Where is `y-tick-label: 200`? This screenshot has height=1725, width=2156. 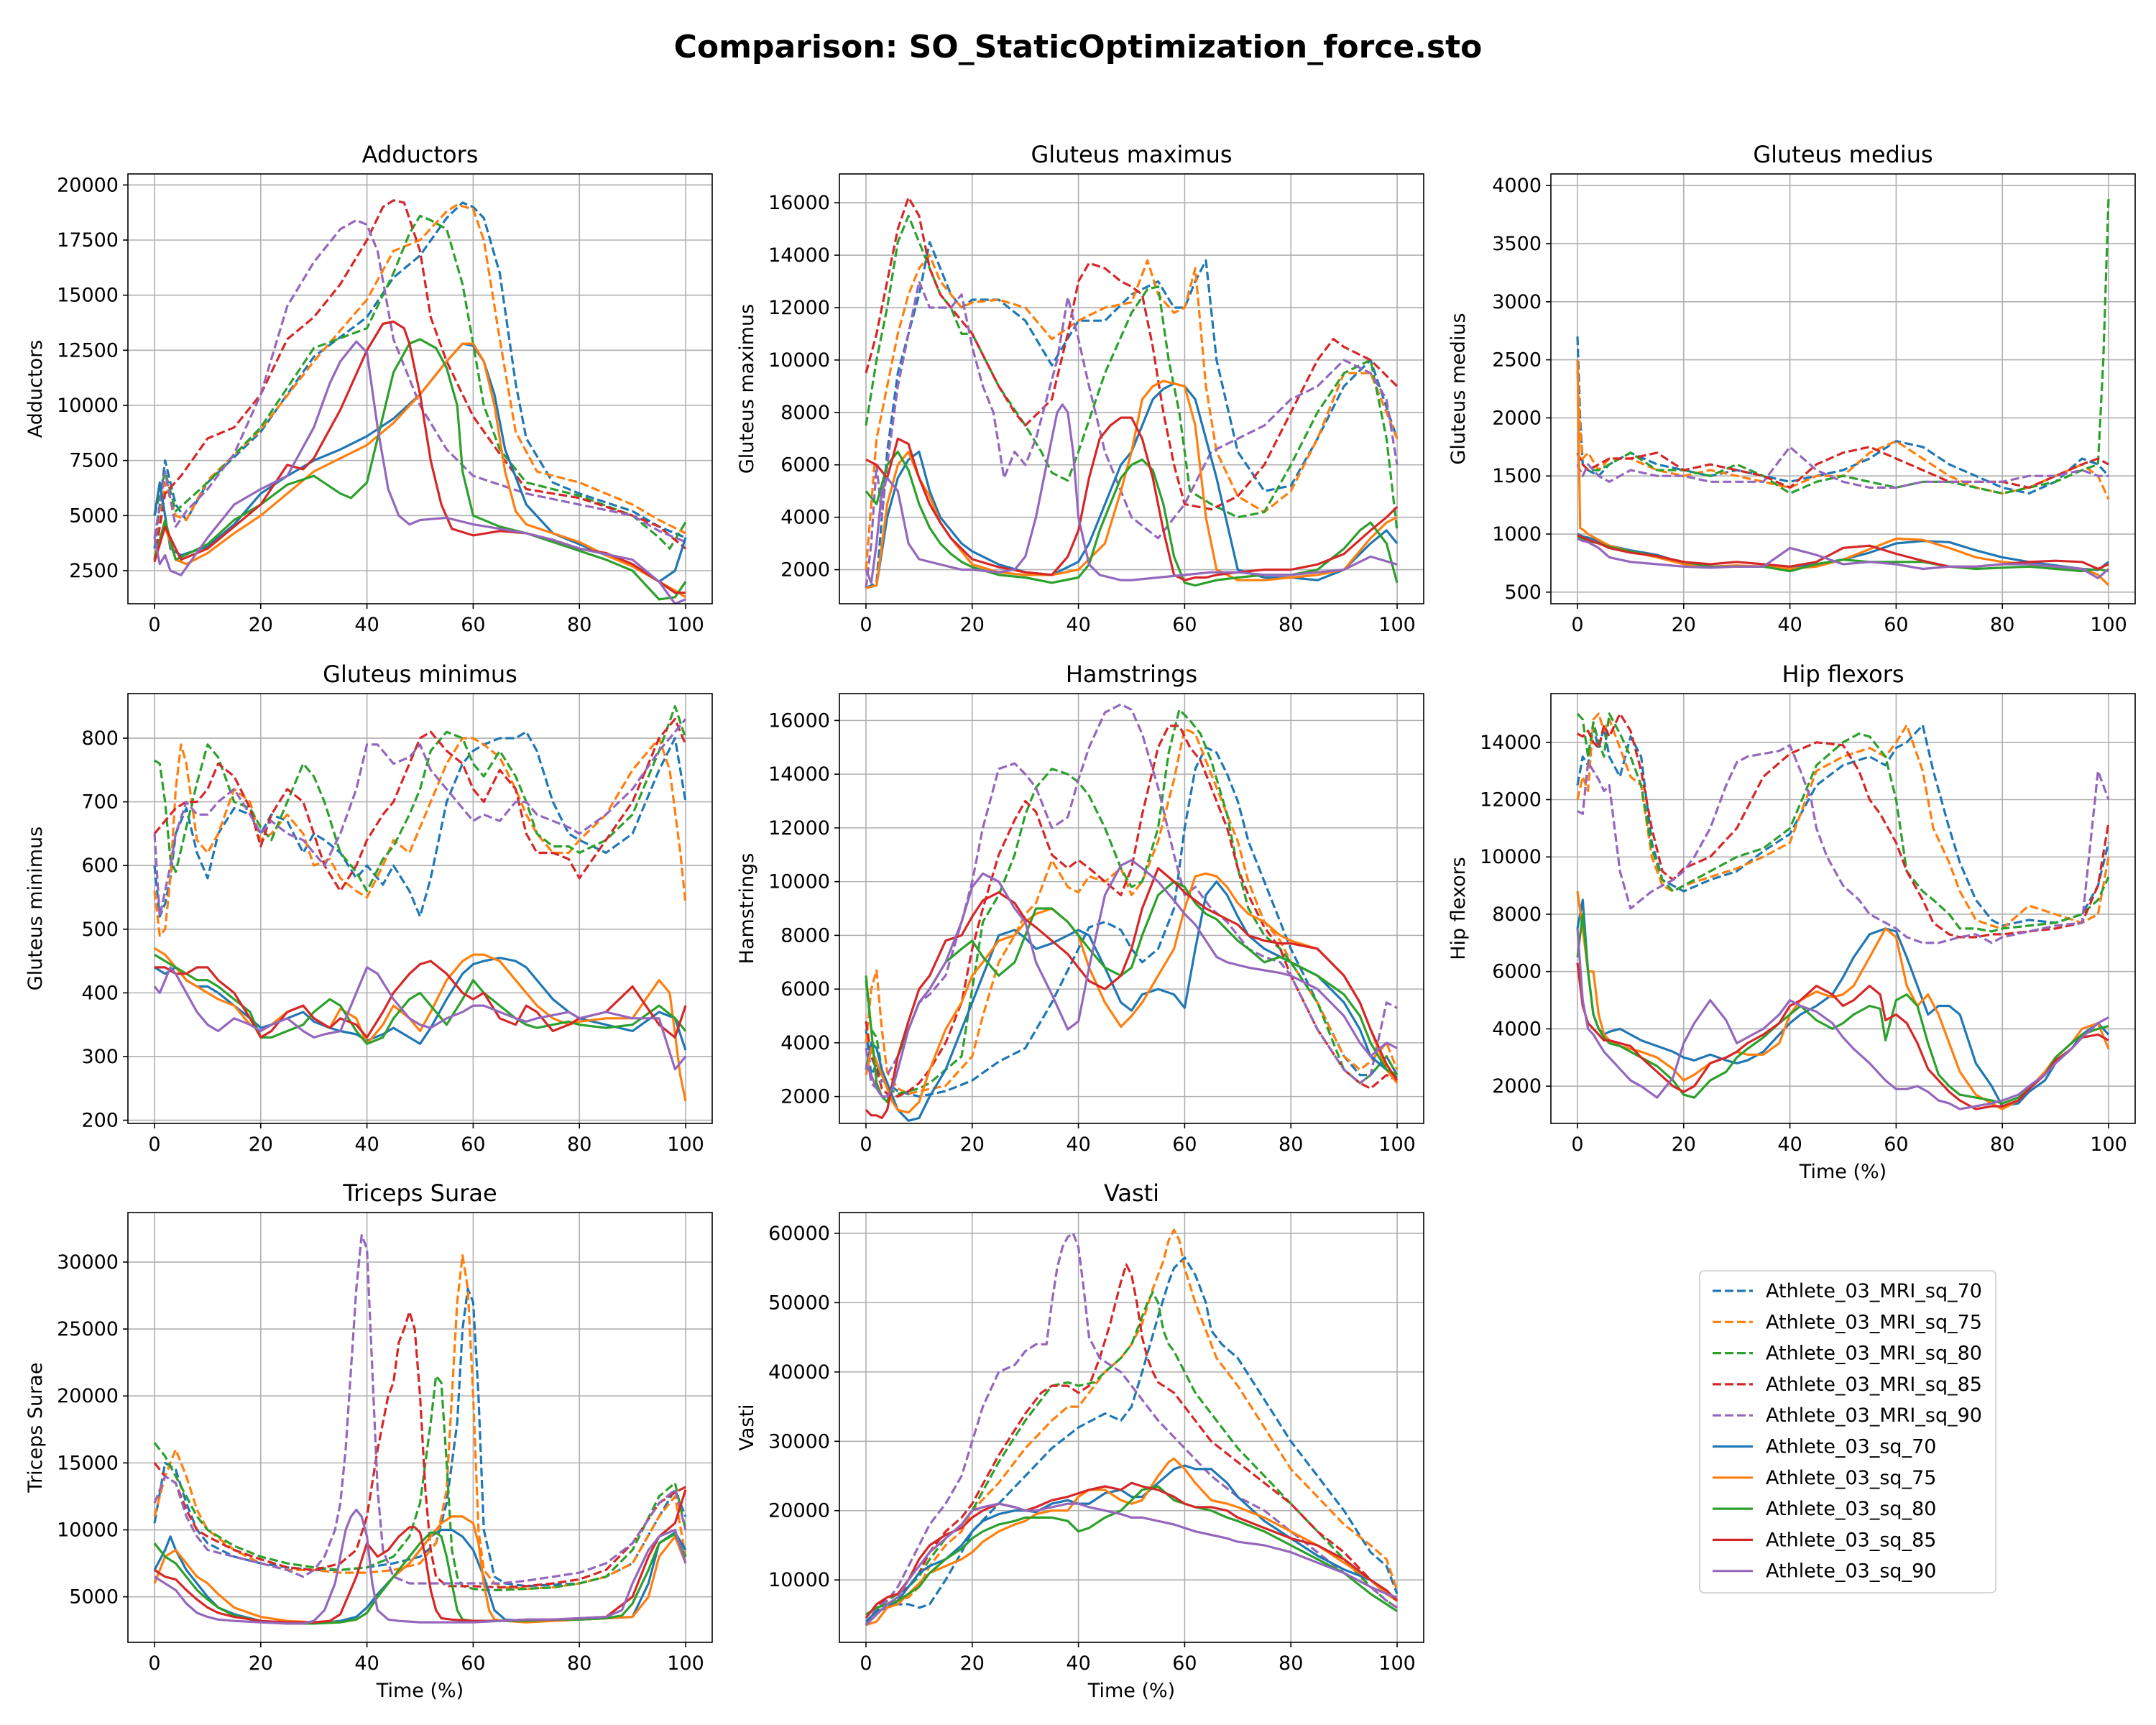
y-tick-label: 200 is located at coordinates (100, 1121).